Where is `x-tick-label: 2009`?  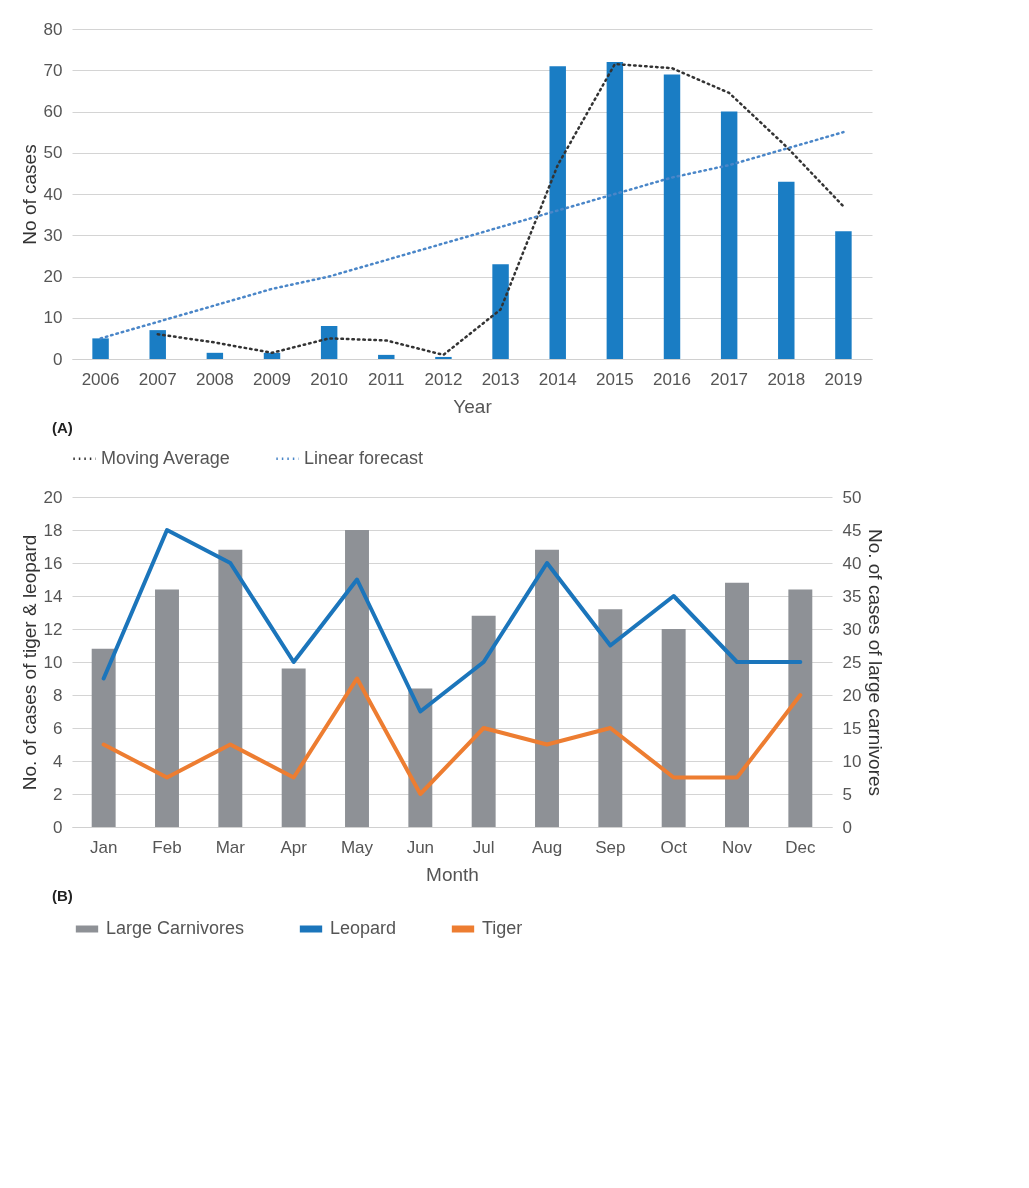 x-tick-label: 2009 is located at coordinates (272, 379).